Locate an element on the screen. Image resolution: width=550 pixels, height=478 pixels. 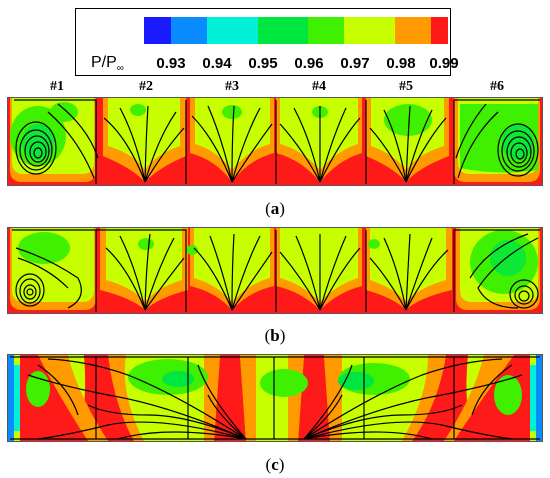
section-label-3: #3 is located at coordinates (232, 86).